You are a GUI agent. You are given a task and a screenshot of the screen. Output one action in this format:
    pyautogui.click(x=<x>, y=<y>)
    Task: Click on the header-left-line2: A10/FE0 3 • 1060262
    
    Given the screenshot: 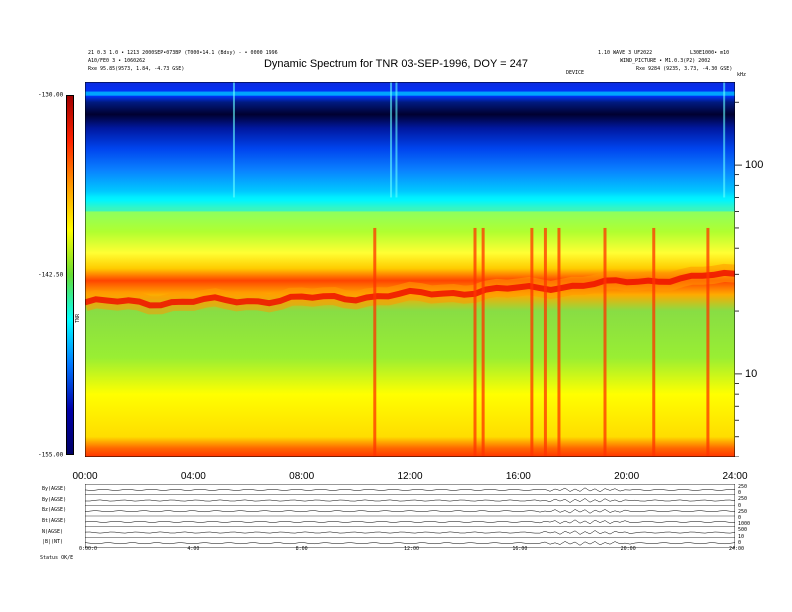 What is the action you would take?
    pyautogui.click(x=117, y=61)
    